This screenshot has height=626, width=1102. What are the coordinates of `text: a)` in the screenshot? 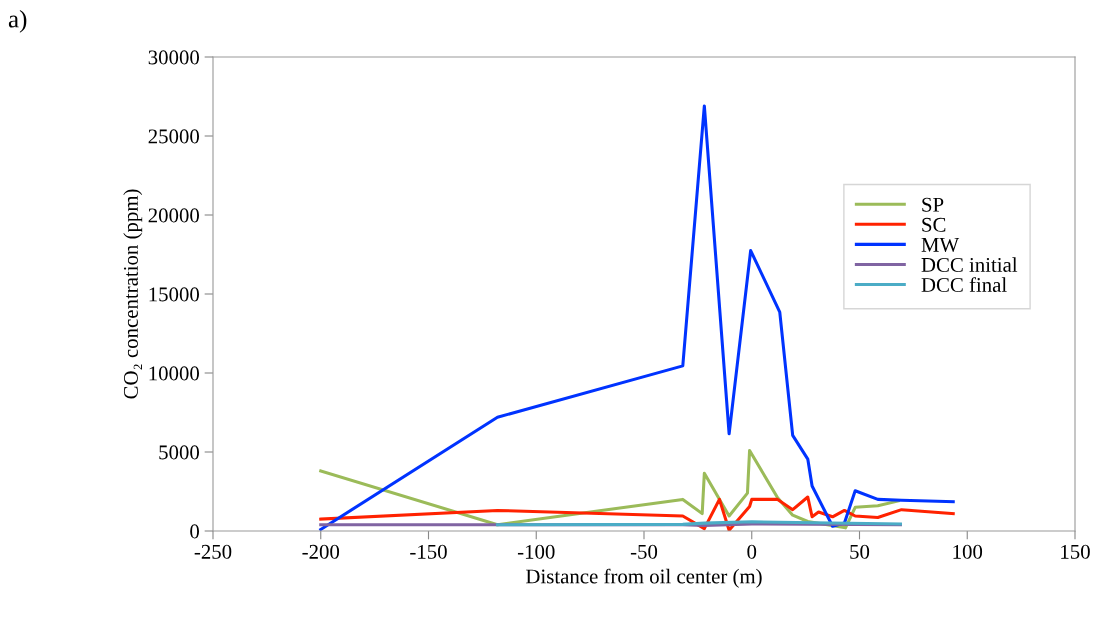 It's located at (17, 21).